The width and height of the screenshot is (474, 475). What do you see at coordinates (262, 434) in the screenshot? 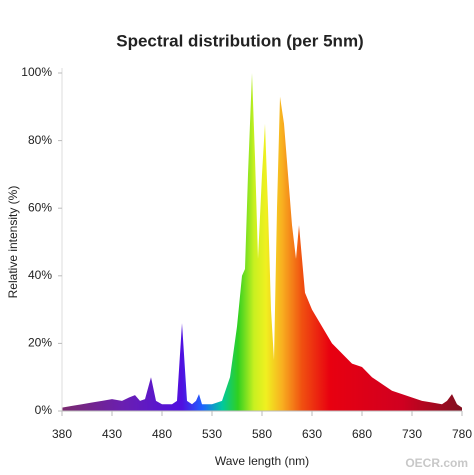
I see `x-tick-label: 580` at bounding box center [262, 434].